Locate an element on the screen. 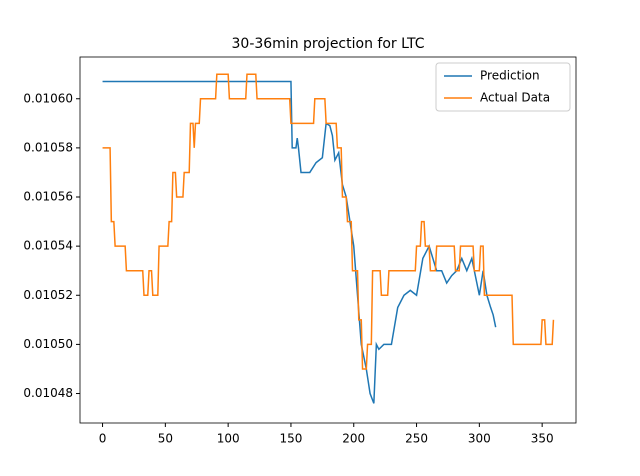  x-tick-label: 250 is located at coordinates (416, 439).